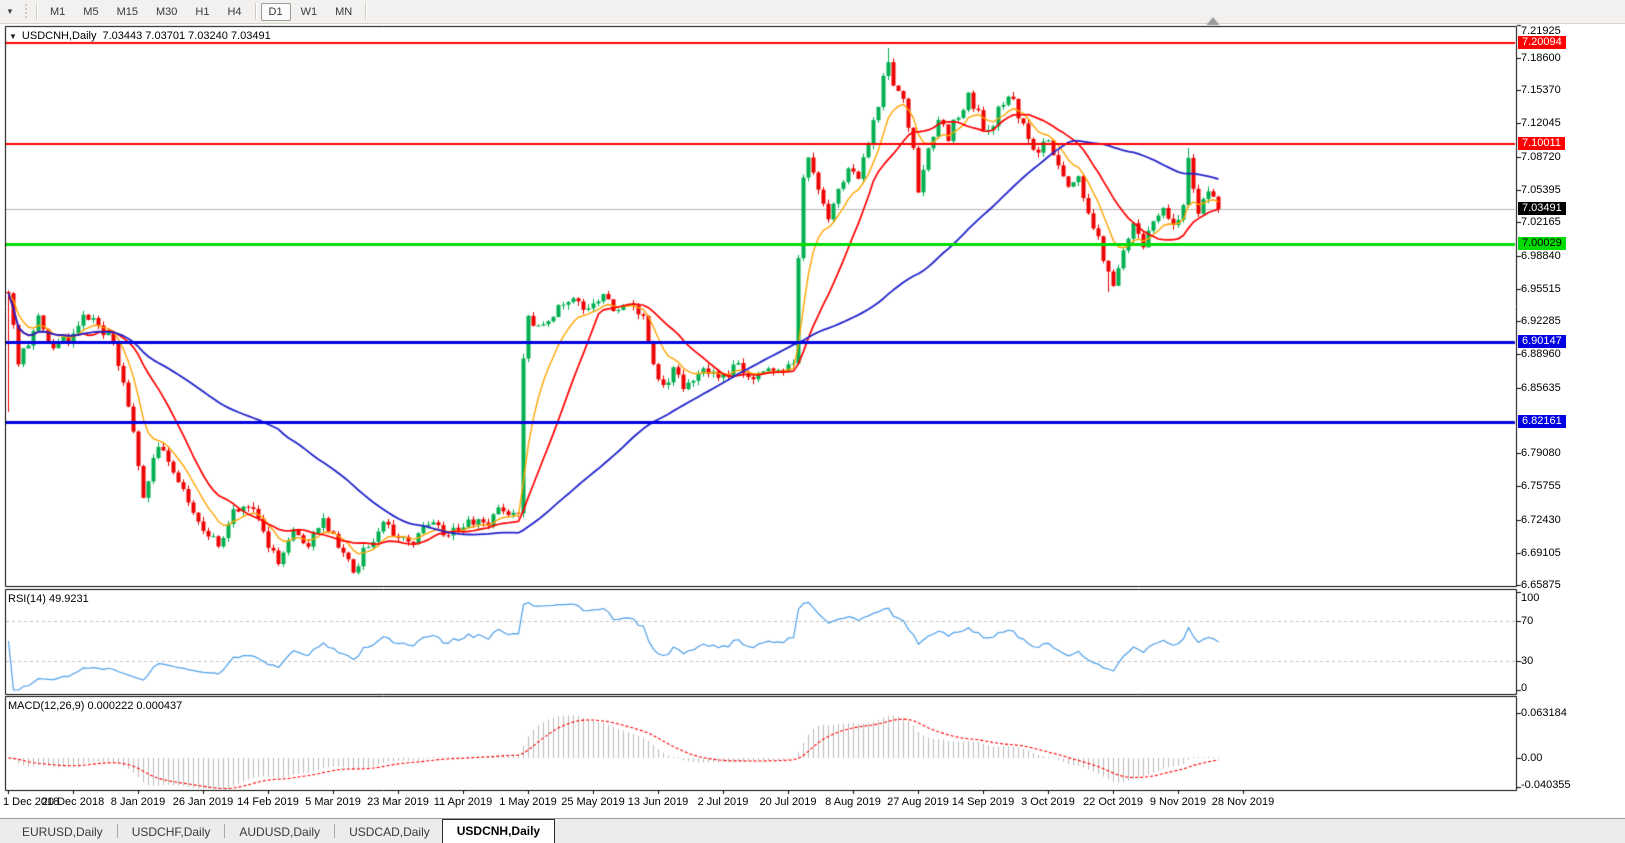 The height and width of the screenshot is (843, 1625). Describe the element at coordinates (1541, 354) in the screenshot. I see `price-axis-tick: 6.88960` at that location.